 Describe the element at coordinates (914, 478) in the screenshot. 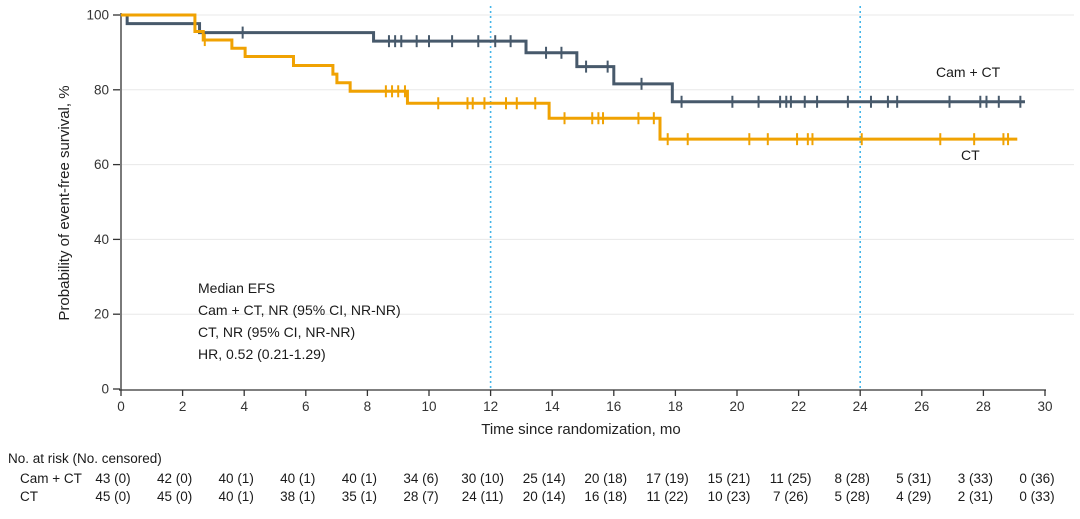

I see `risk-cell: 5 (31)` at that location.